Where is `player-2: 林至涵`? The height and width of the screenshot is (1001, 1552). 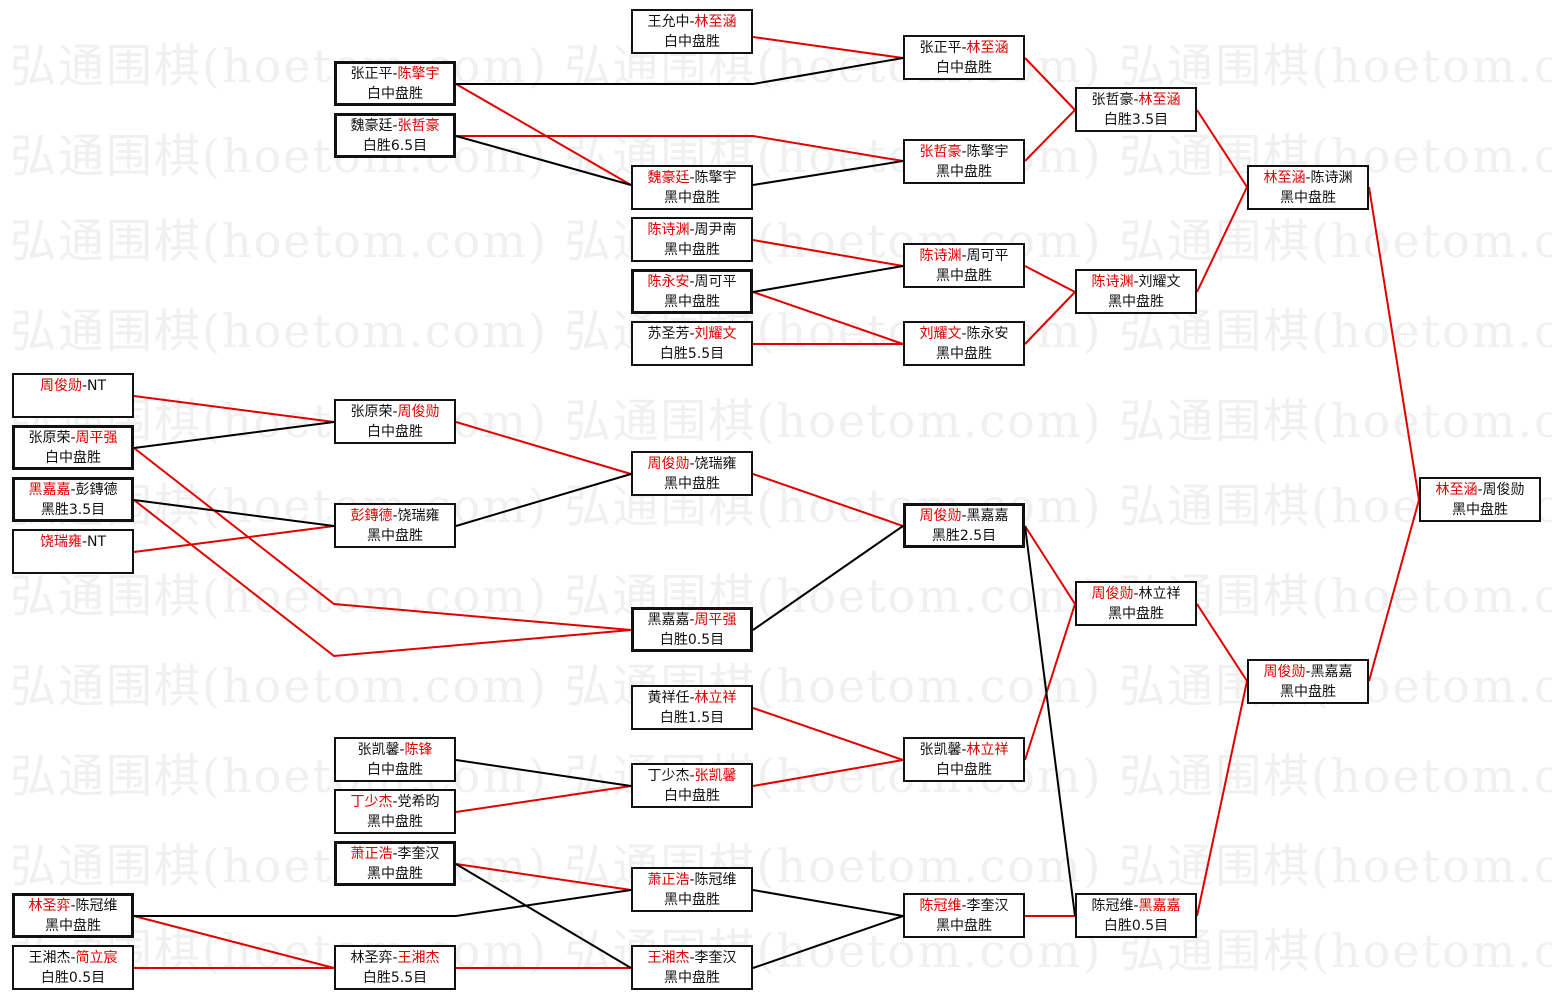 player-2: 林至涵 is located at coordinates (1159, 100).